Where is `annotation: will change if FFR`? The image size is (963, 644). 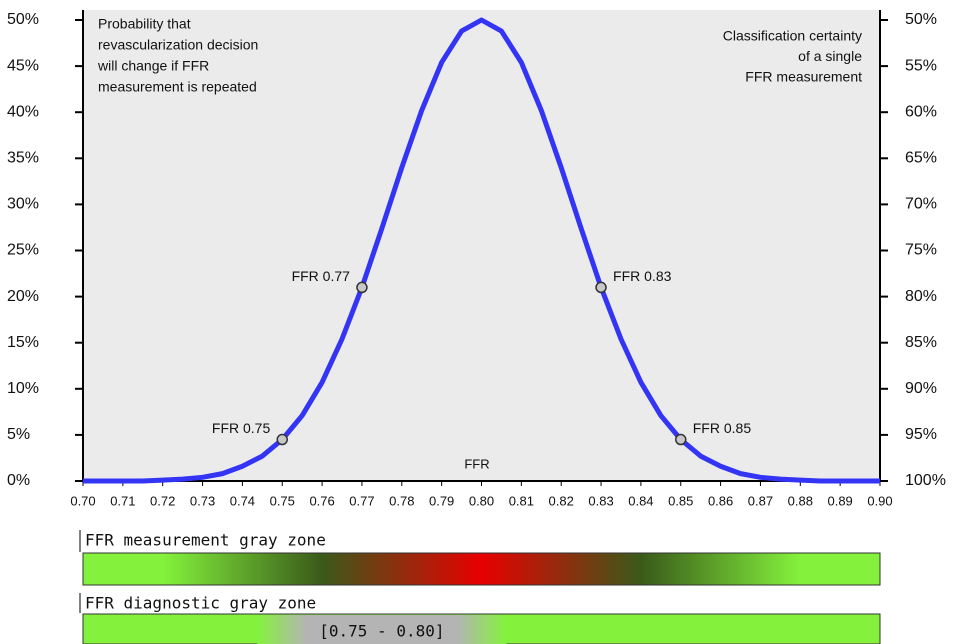
annotation: will change if FFR is located at coordinates (153, 66).